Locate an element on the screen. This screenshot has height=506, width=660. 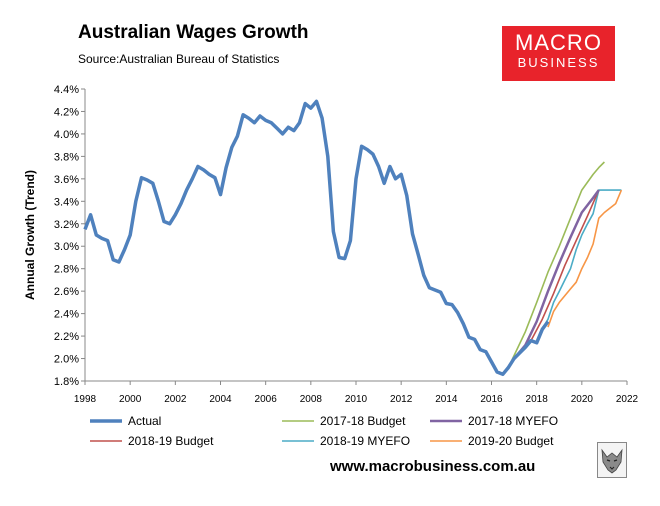
x-tick-label: 2000 is located at coordinates (130, 399).